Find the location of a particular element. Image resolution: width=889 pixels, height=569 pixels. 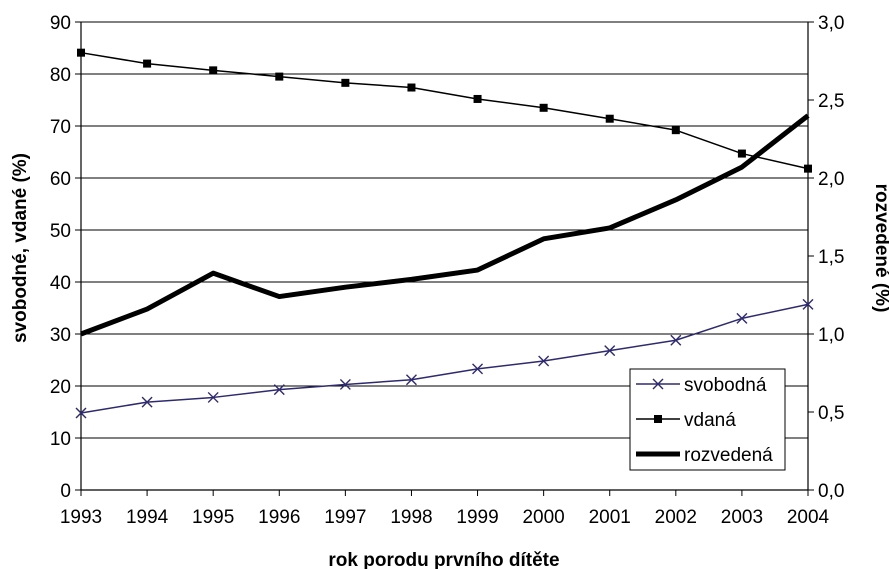

x-tick-label: 1999 is located at coordinates (477, 517).